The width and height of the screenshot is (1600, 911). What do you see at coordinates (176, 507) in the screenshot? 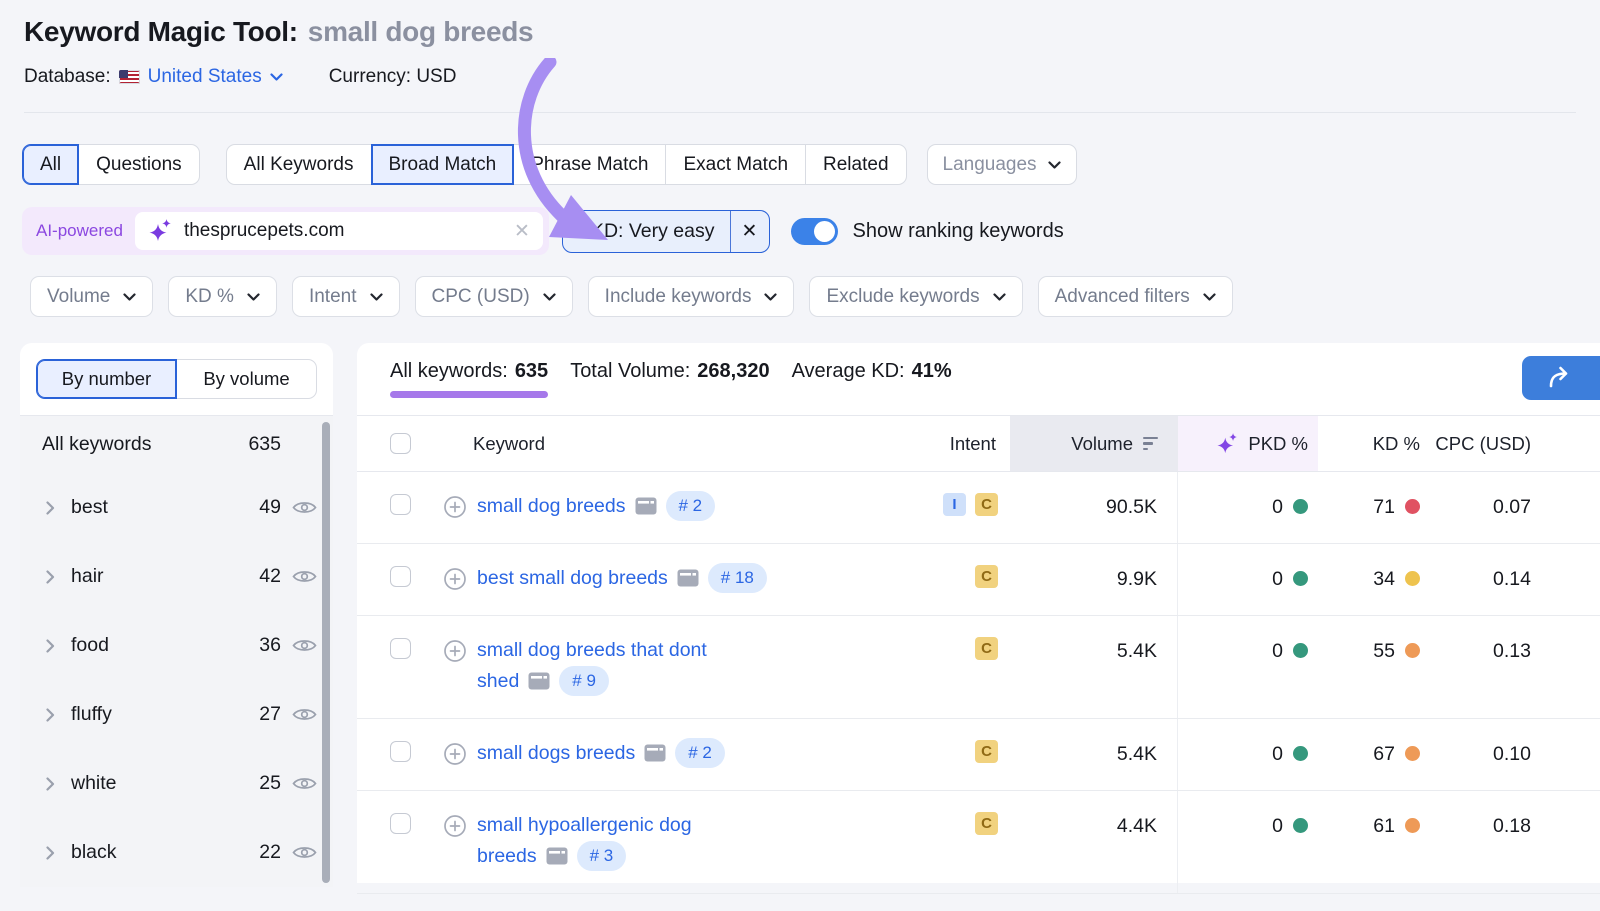
I see `sidebar-item-best: best 49` at bounding box center [176, 507].